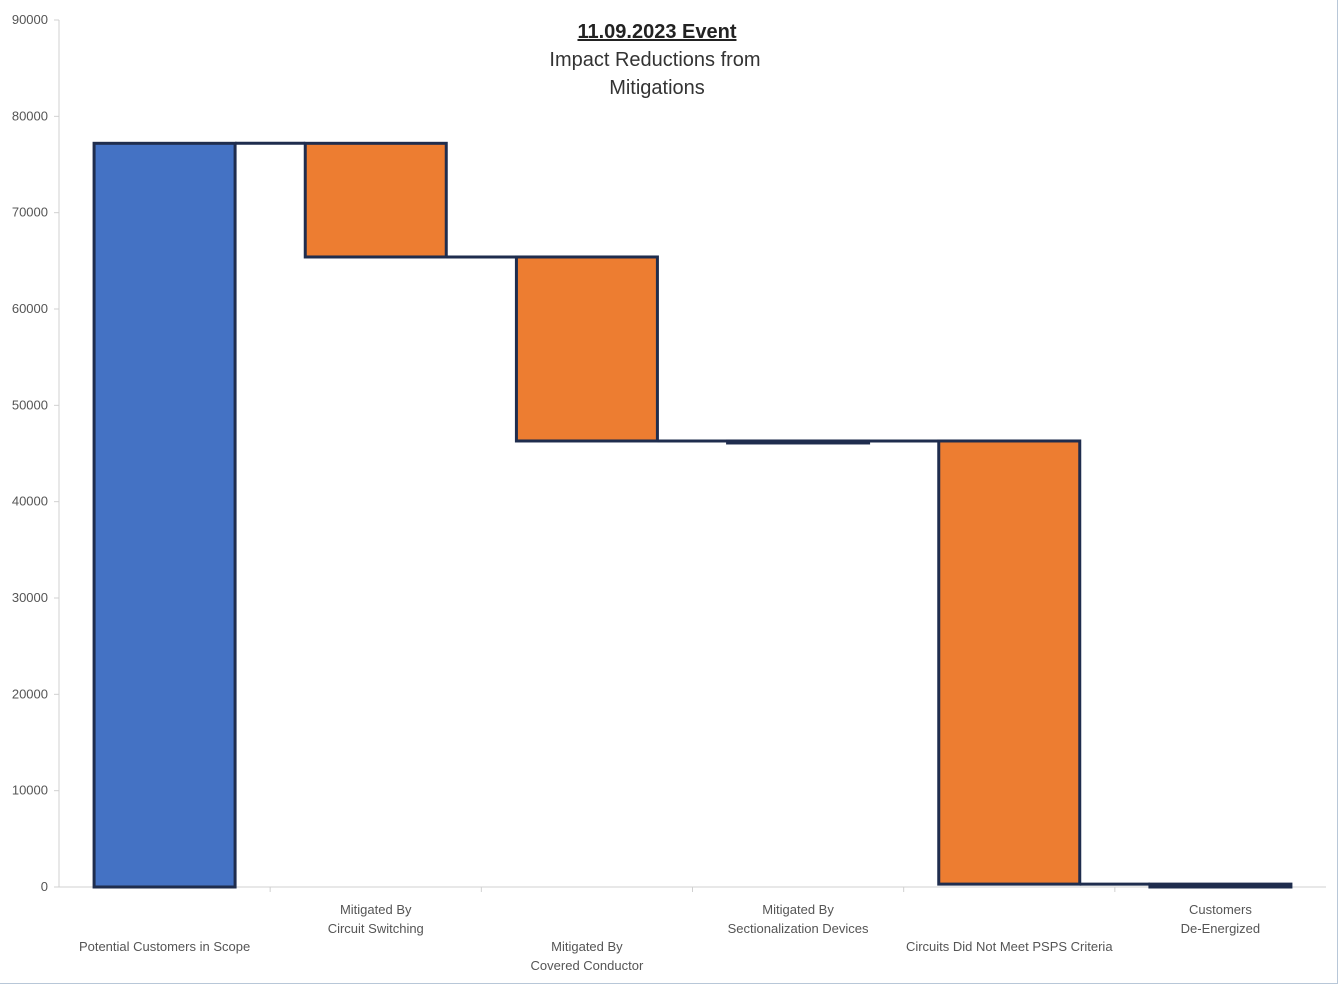 This screenshot has height=984, width=1338. What do you see at coordinates (1221, 928) in the screenshot?
I see `x-category-label: De-Energized` at bounding box center [1221, 928].